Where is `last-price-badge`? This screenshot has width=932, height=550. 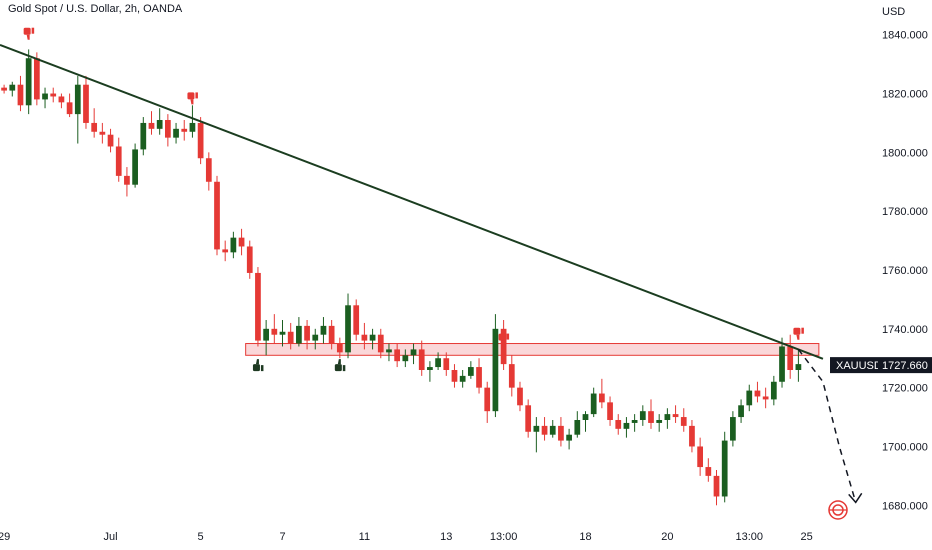
last-price-badge is located at coordinates (905, 365).